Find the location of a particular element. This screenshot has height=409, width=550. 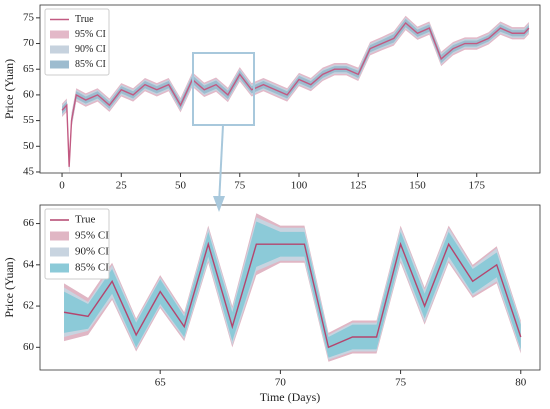

y-tick-label: 62 is located at coordinates (28, 306).